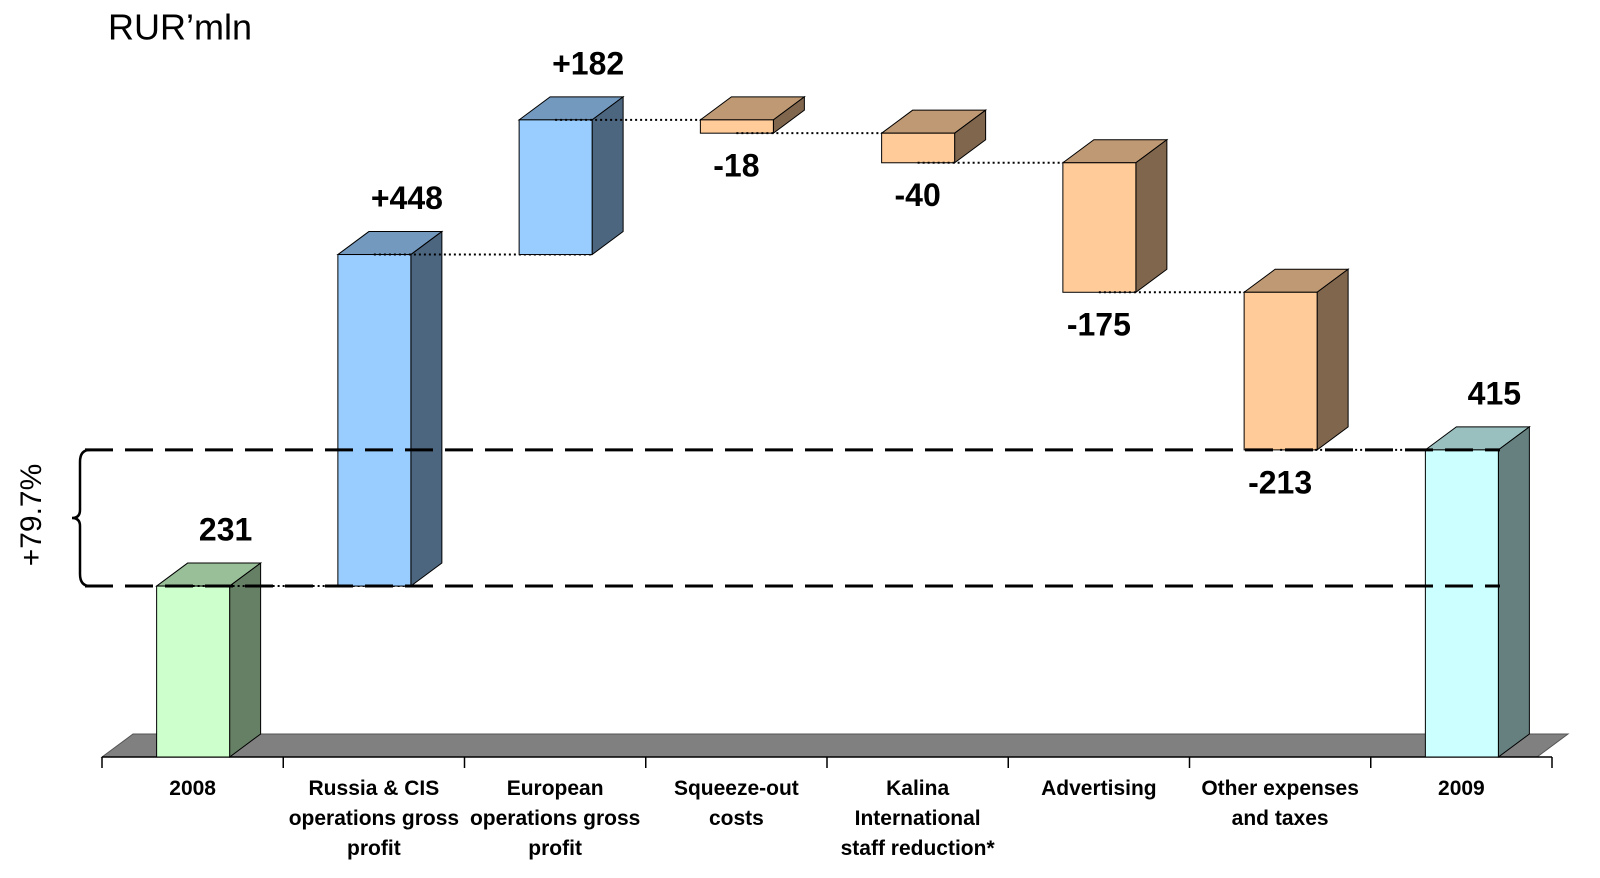  What do you see at coordinates (374, 818) in the screenshot?
I see `x-tick-label: Russia & CIS operations gross profit` at bounding box center [374, 818].